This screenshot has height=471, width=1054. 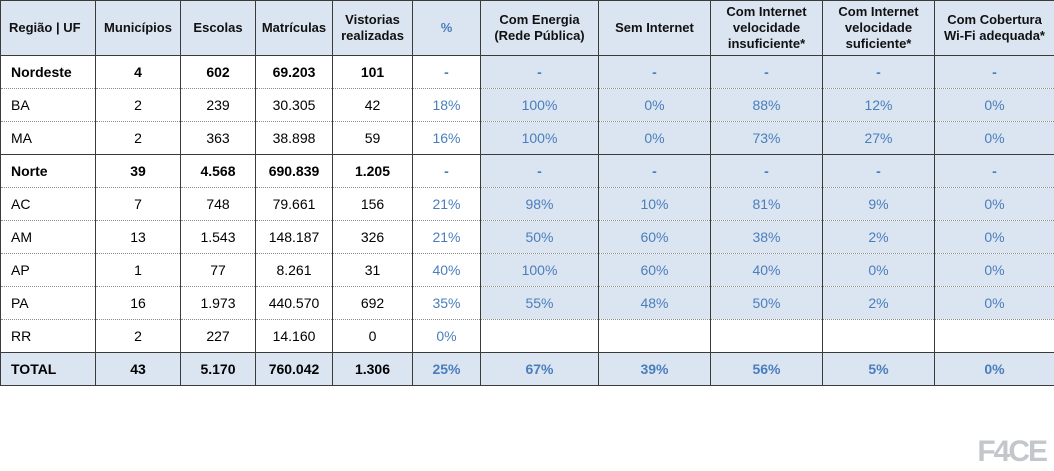 What do you see at coordinates (446, 303) in the screenshot?
I see `cell: 35%` at bounding box center [446, 303].